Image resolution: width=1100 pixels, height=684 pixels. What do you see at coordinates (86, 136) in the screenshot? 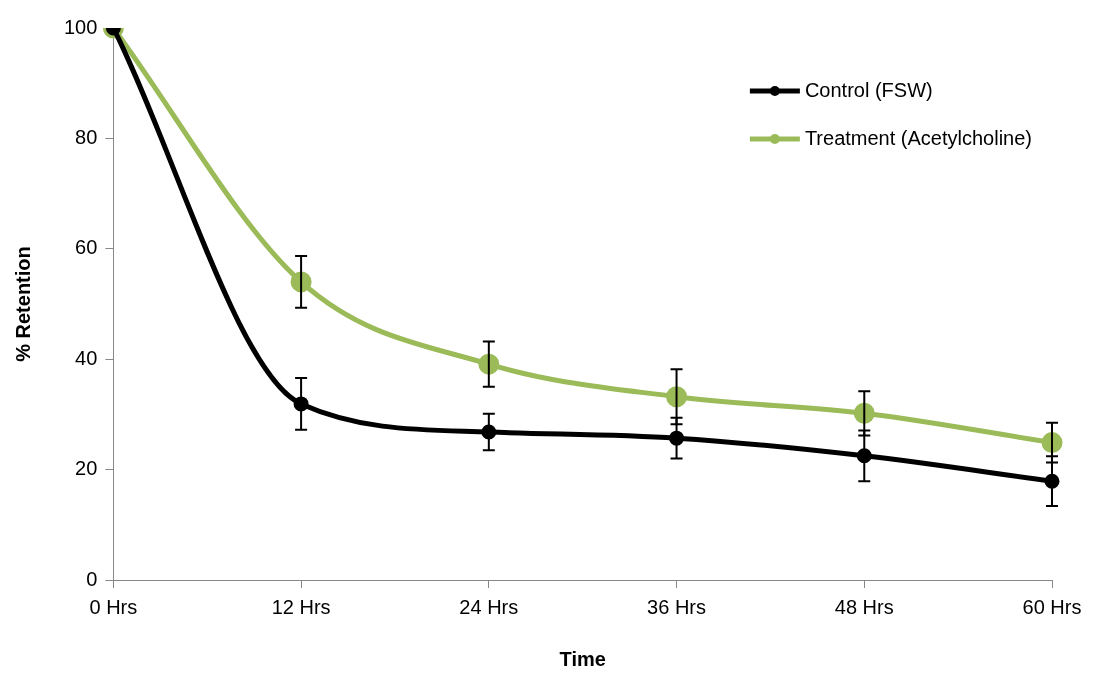
I see `y-tick-label: 80` at bounding box center [86, 136].